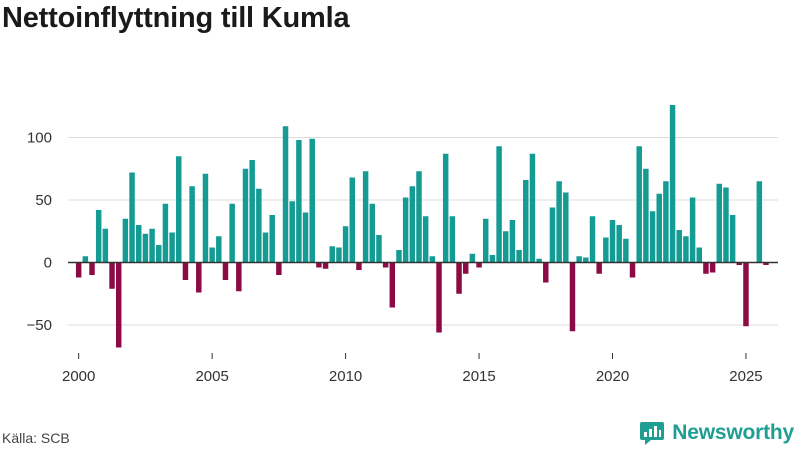 This screenshot has height=450, width=800. What do you see at coordinates (733, 432) in the screenshot?
I see `brand-name: Newsworthy` at bounding box center [733, 432].